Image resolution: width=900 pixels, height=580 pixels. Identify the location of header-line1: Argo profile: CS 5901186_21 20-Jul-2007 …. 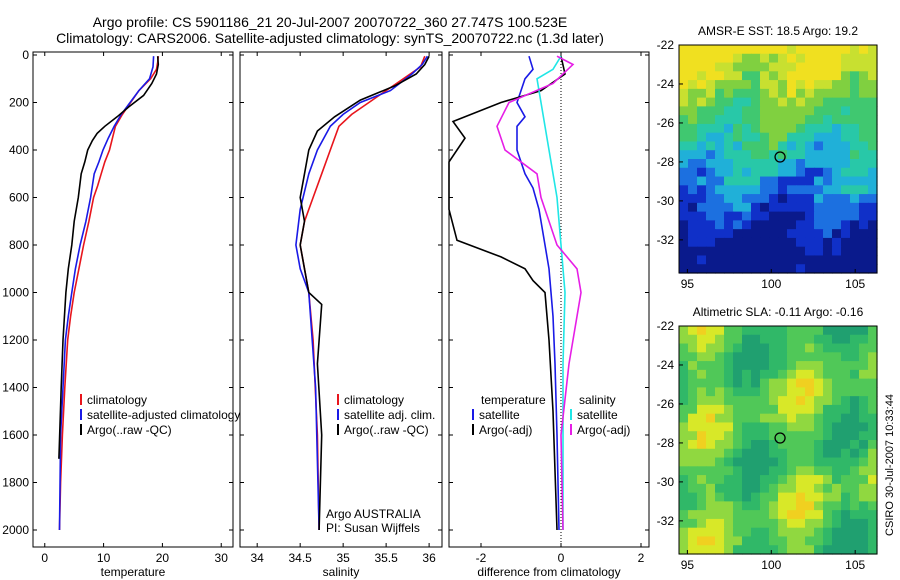
(330, 22).